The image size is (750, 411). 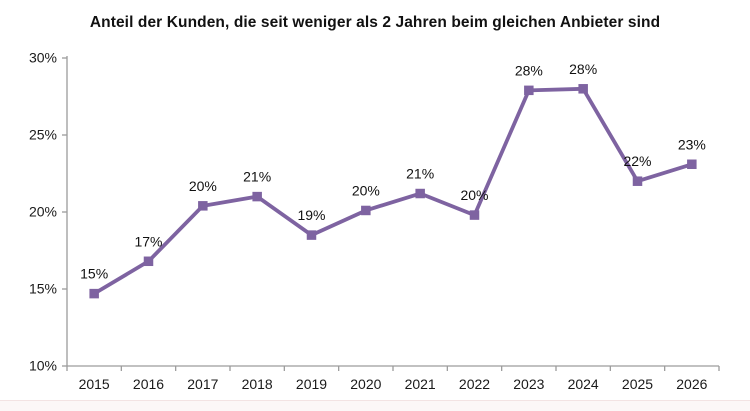 What do you see at coordinates (365, 384) in the screenshot?
I see `x-tick-label: 2020` at bounding box center [365, 384].